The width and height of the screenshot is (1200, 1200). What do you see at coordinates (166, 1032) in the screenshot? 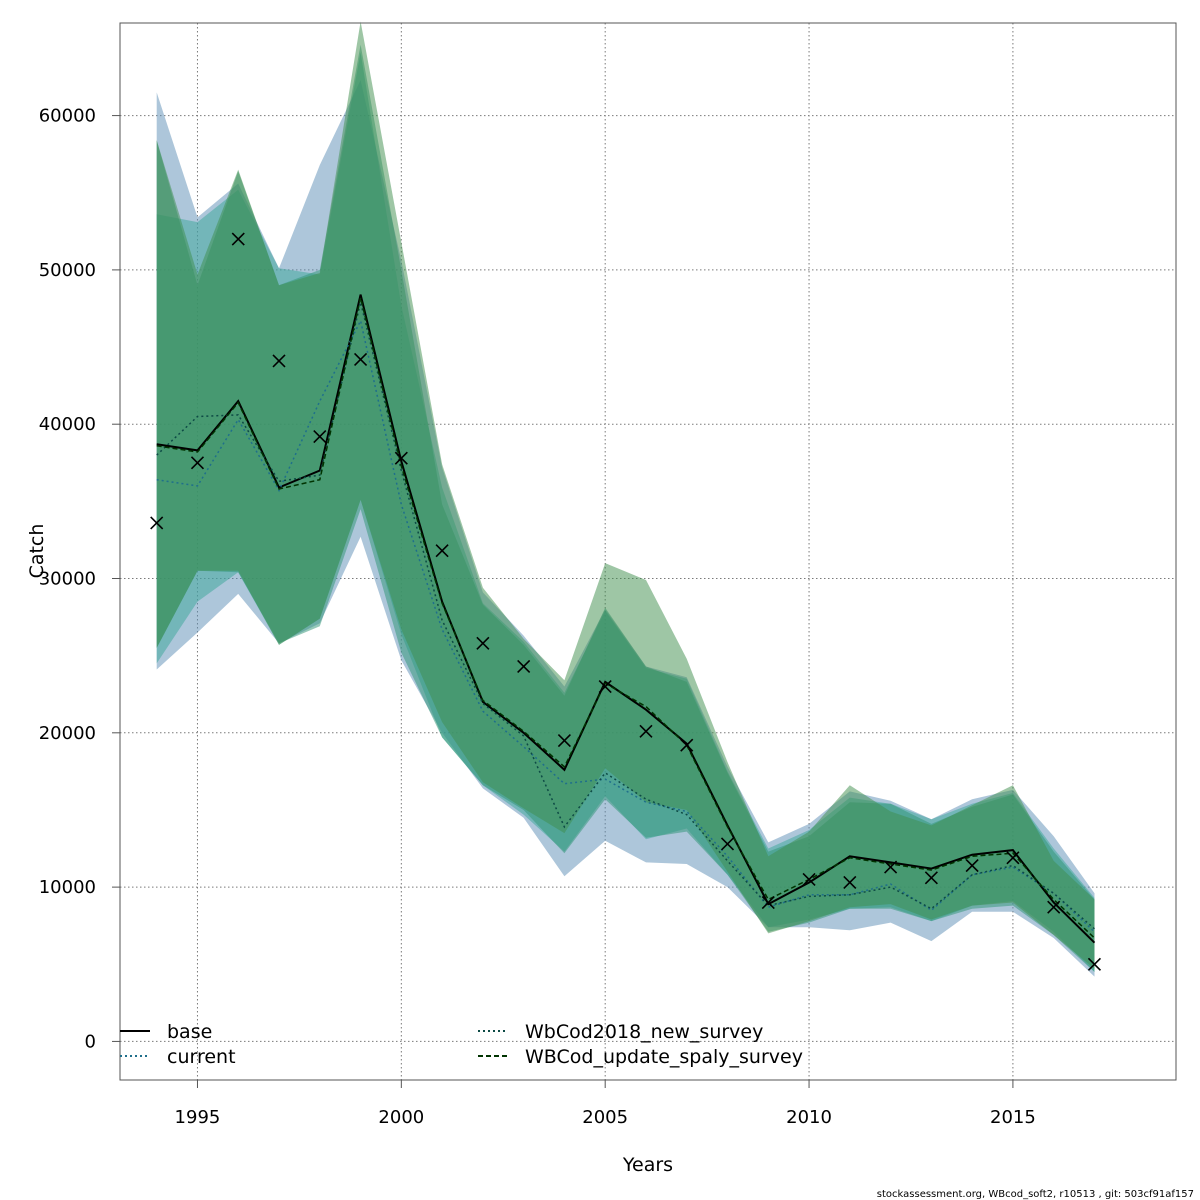
I see `legend-item-base: base` at bounding box center [166, 1032].